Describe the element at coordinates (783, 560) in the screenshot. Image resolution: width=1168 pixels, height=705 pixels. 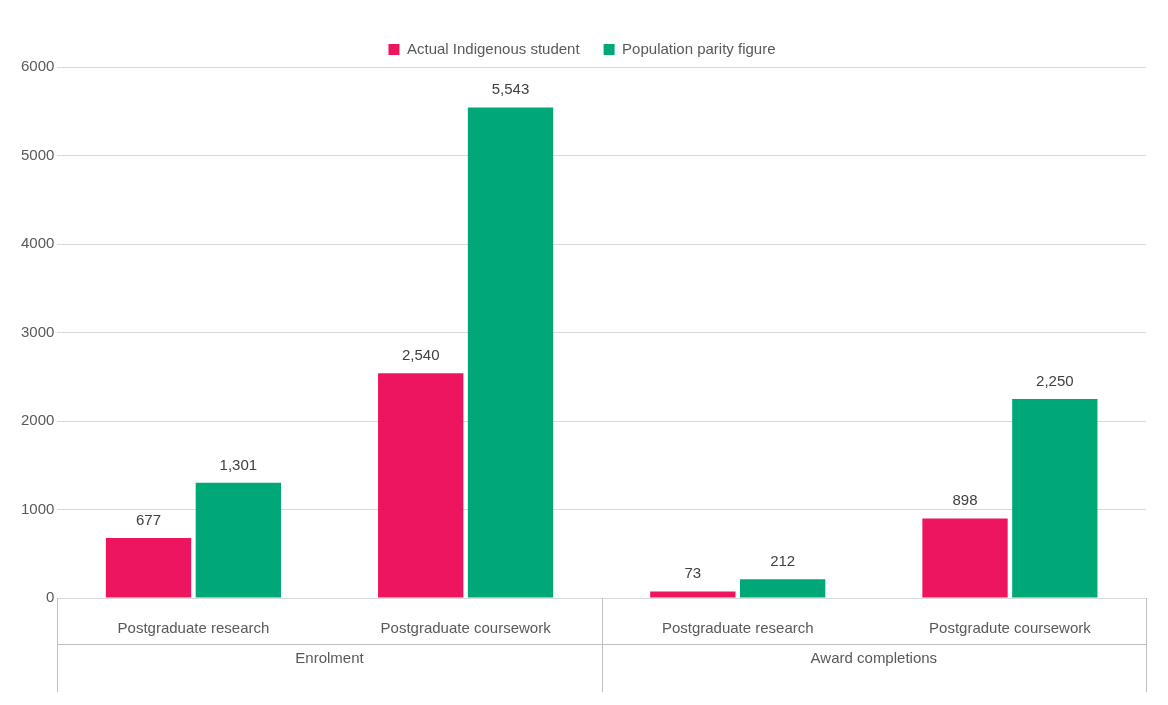
I see `data-label: 212` at that location.